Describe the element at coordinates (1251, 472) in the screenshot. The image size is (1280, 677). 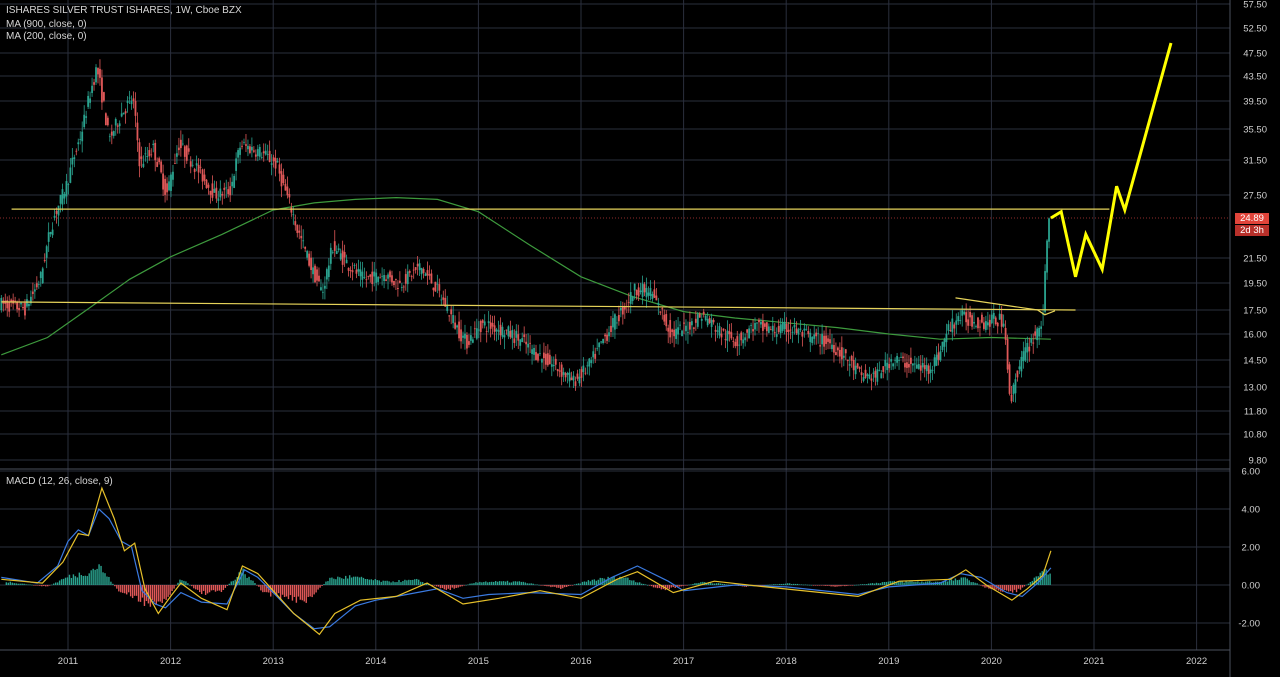
I see `macd-tick-label: 6.00` at that location.